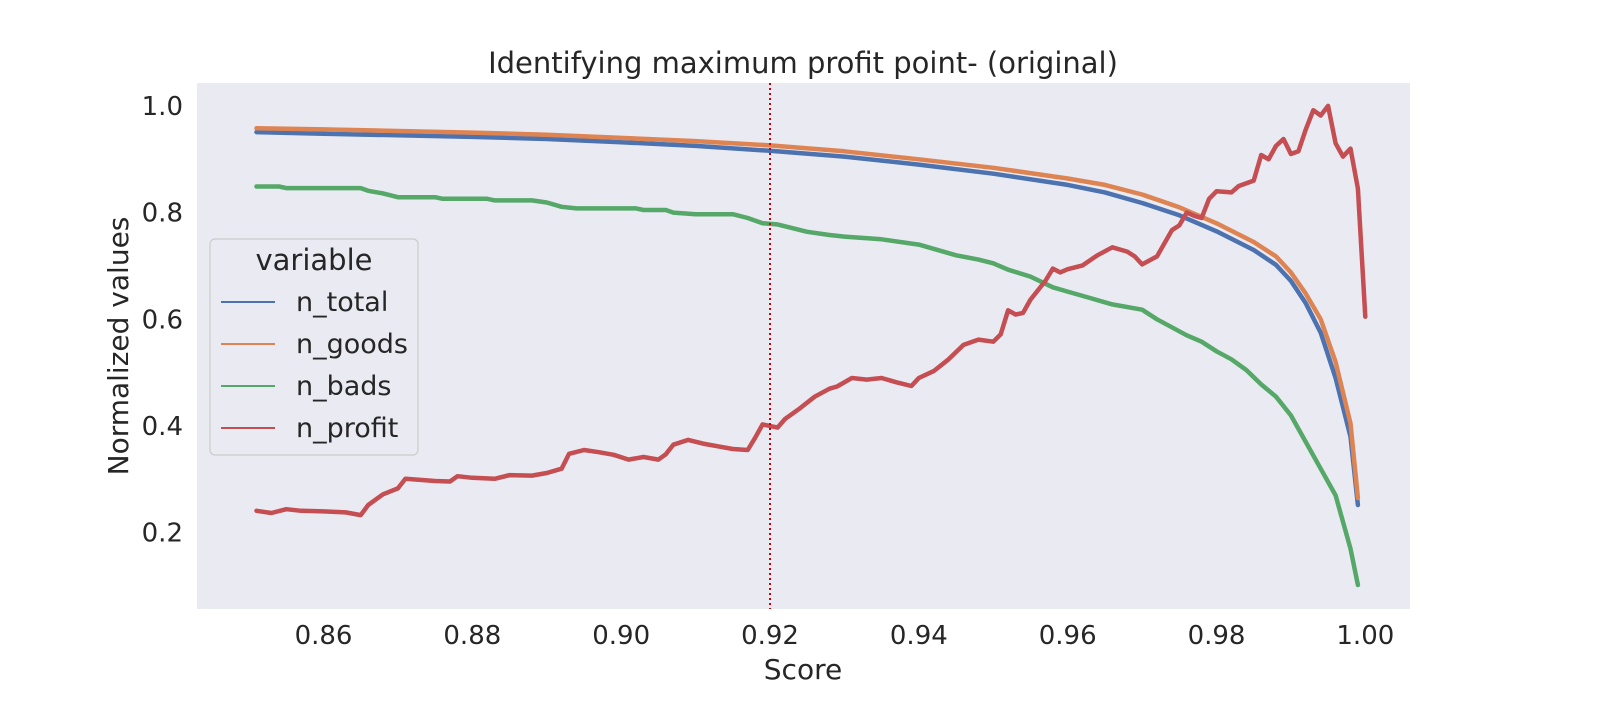  What do you see at coordinates (845, 636) in the screenshot?
I see `x-axis-ticks: 0.86 0.88 0.90 0.92 0.94 0.96 0.98 1.00` at bounding box center [845, 636].